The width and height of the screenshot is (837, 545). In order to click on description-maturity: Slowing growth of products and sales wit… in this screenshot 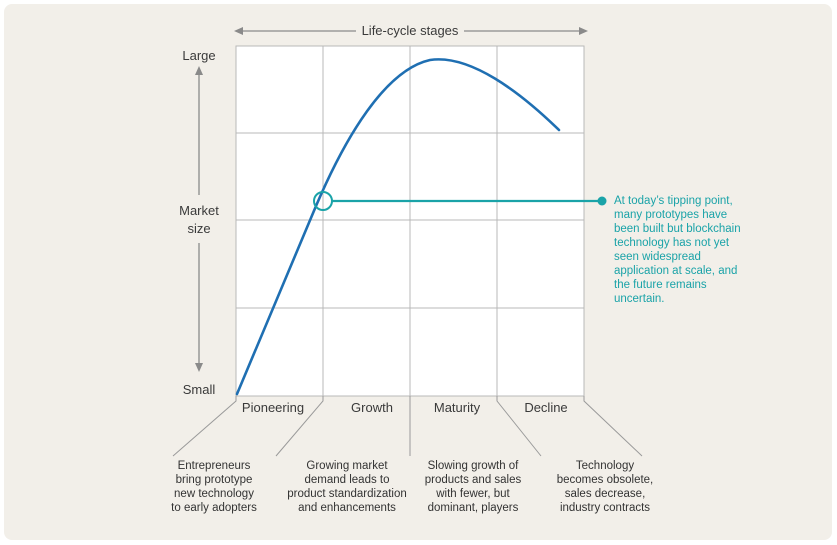, I will do `click(473, 487)`.